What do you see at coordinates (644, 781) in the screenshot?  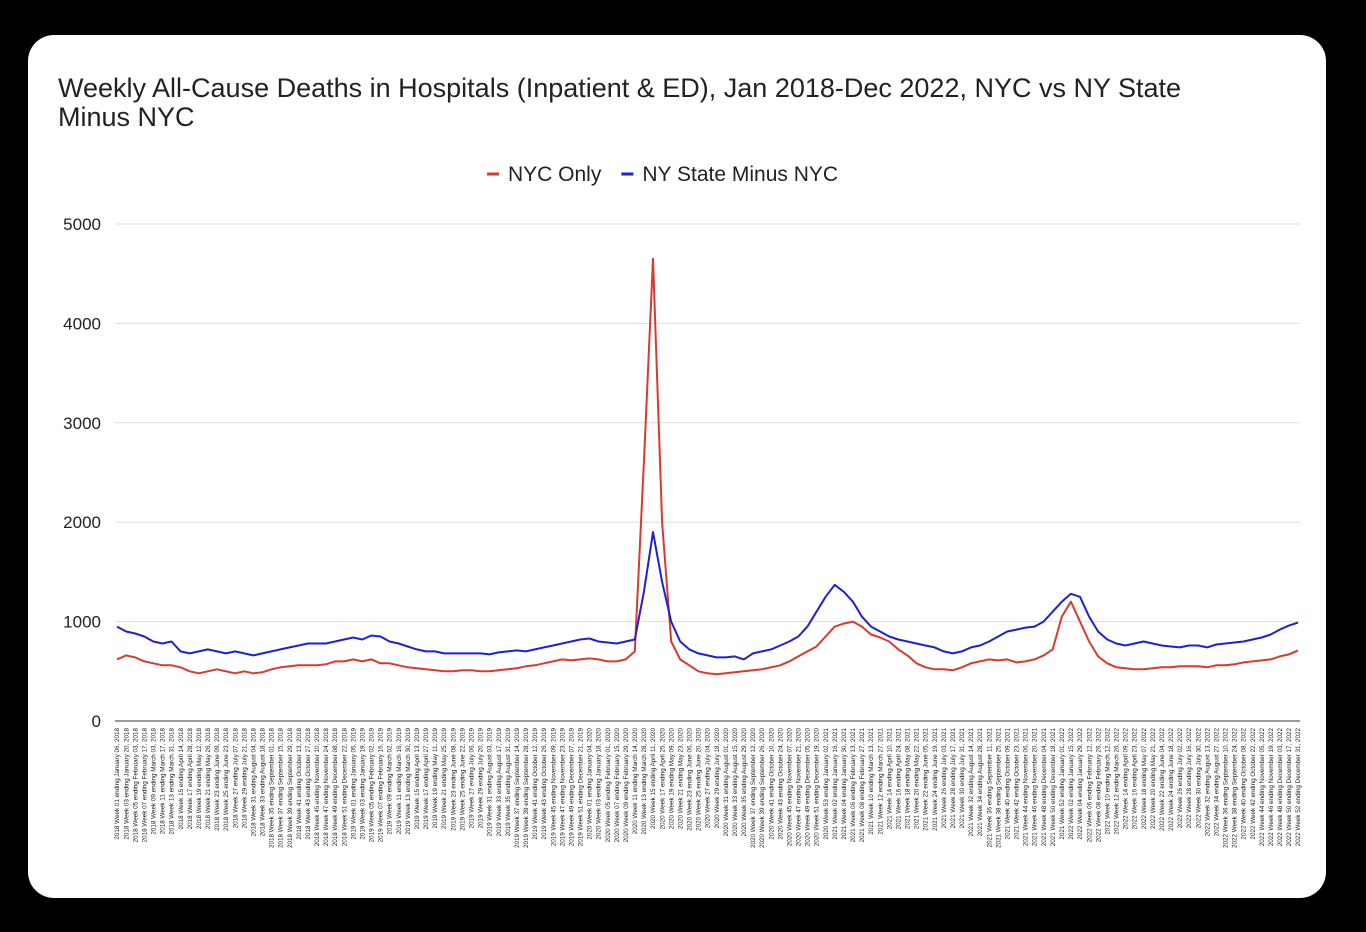 I see `x-tick-label: 2020 Week 13 ending March 28, 2020` at bounding box center [644, 781].